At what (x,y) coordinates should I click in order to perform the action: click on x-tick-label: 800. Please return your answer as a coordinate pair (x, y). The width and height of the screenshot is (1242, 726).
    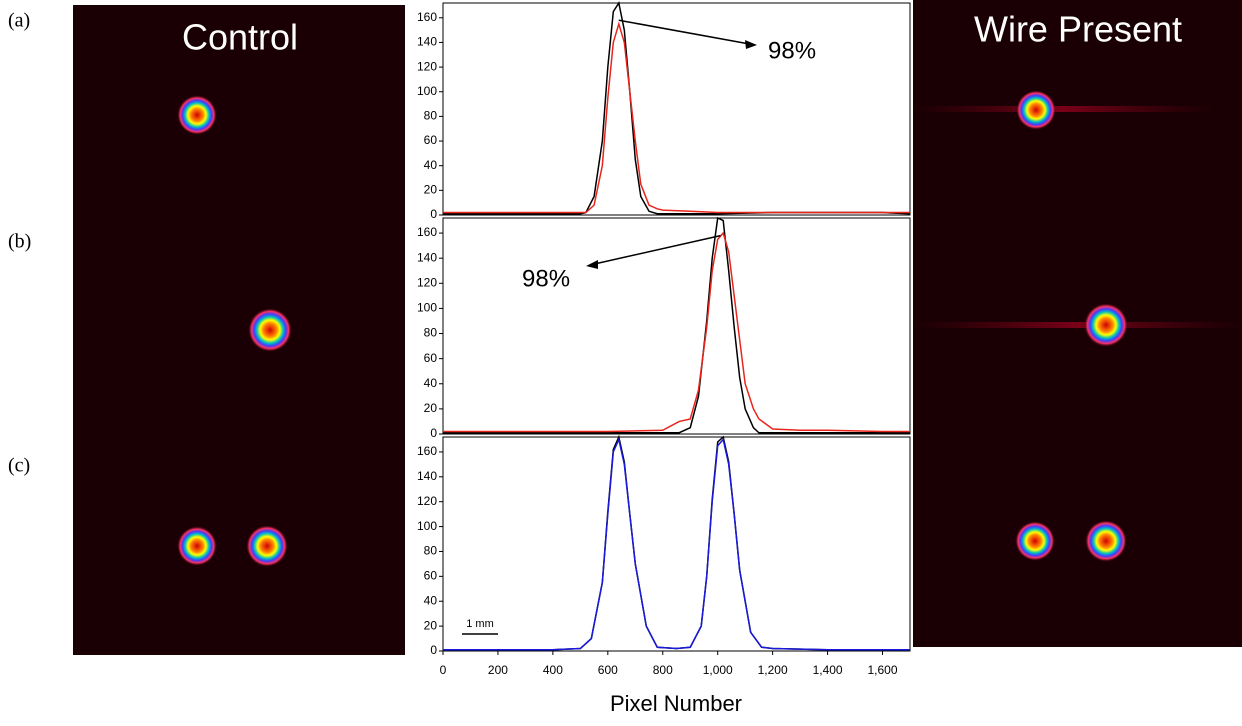
    Looking at the image, I should click on (663, 670).